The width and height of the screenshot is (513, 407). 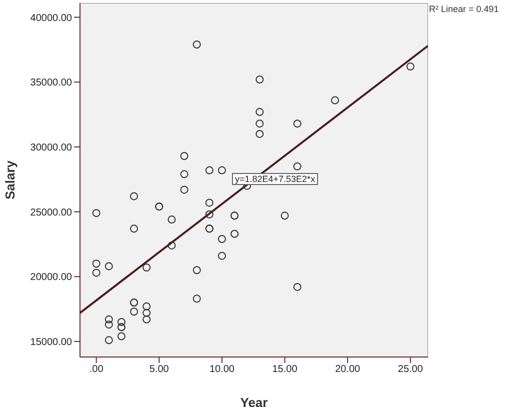 What do you see at coordinates (10, 180) in the screenshot?
I see `y-axis-title: Salary` at bounding box center [10, 180].